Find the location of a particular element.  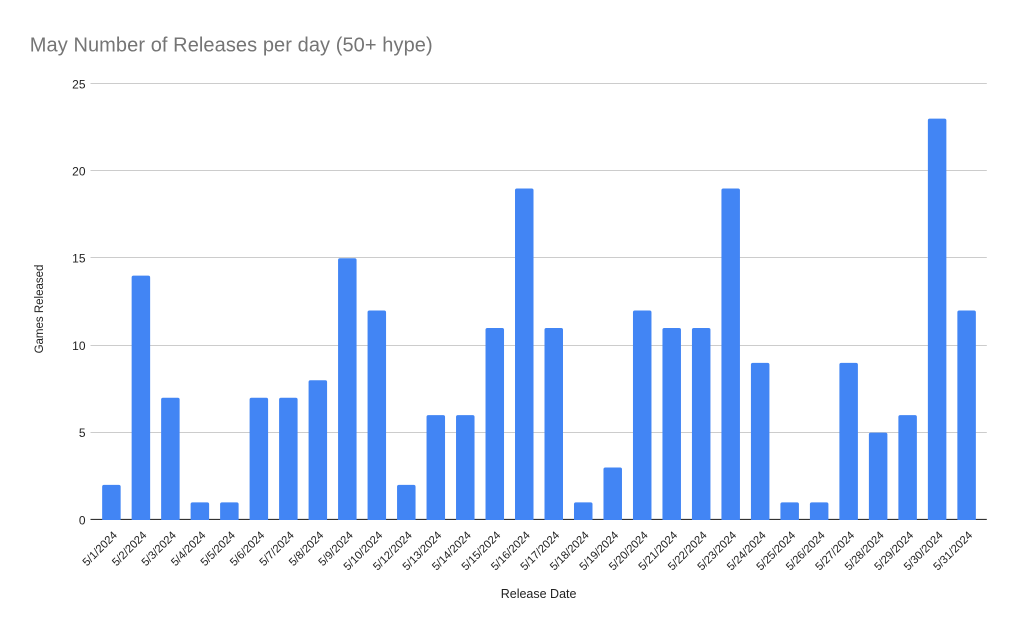

svg-text: 25 is located at coordinates (79, 84).